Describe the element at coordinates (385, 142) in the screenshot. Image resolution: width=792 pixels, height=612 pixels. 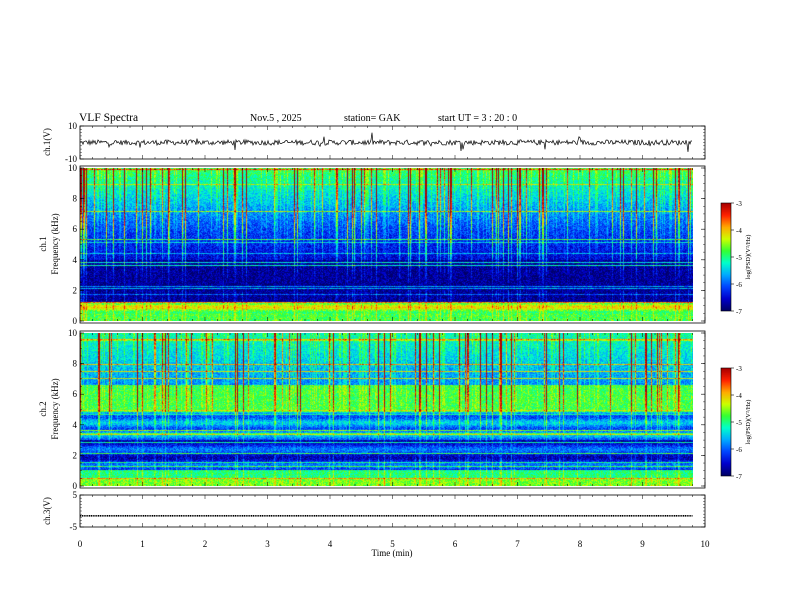
I see `ch1-waveform-trace` at that location.